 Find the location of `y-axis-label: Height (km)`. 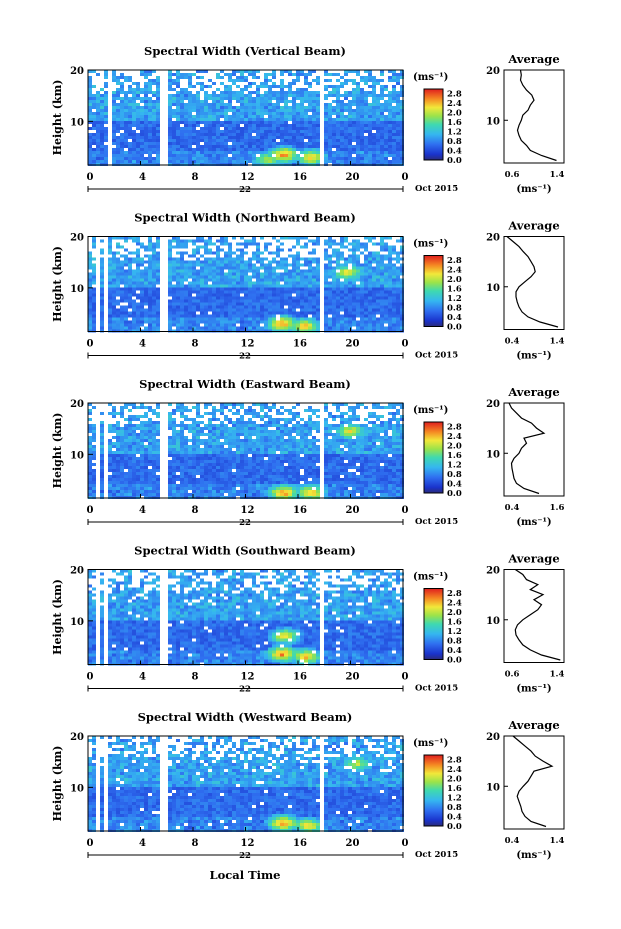

y-axis-label: Height (km) is located at coordinates (57, 284).